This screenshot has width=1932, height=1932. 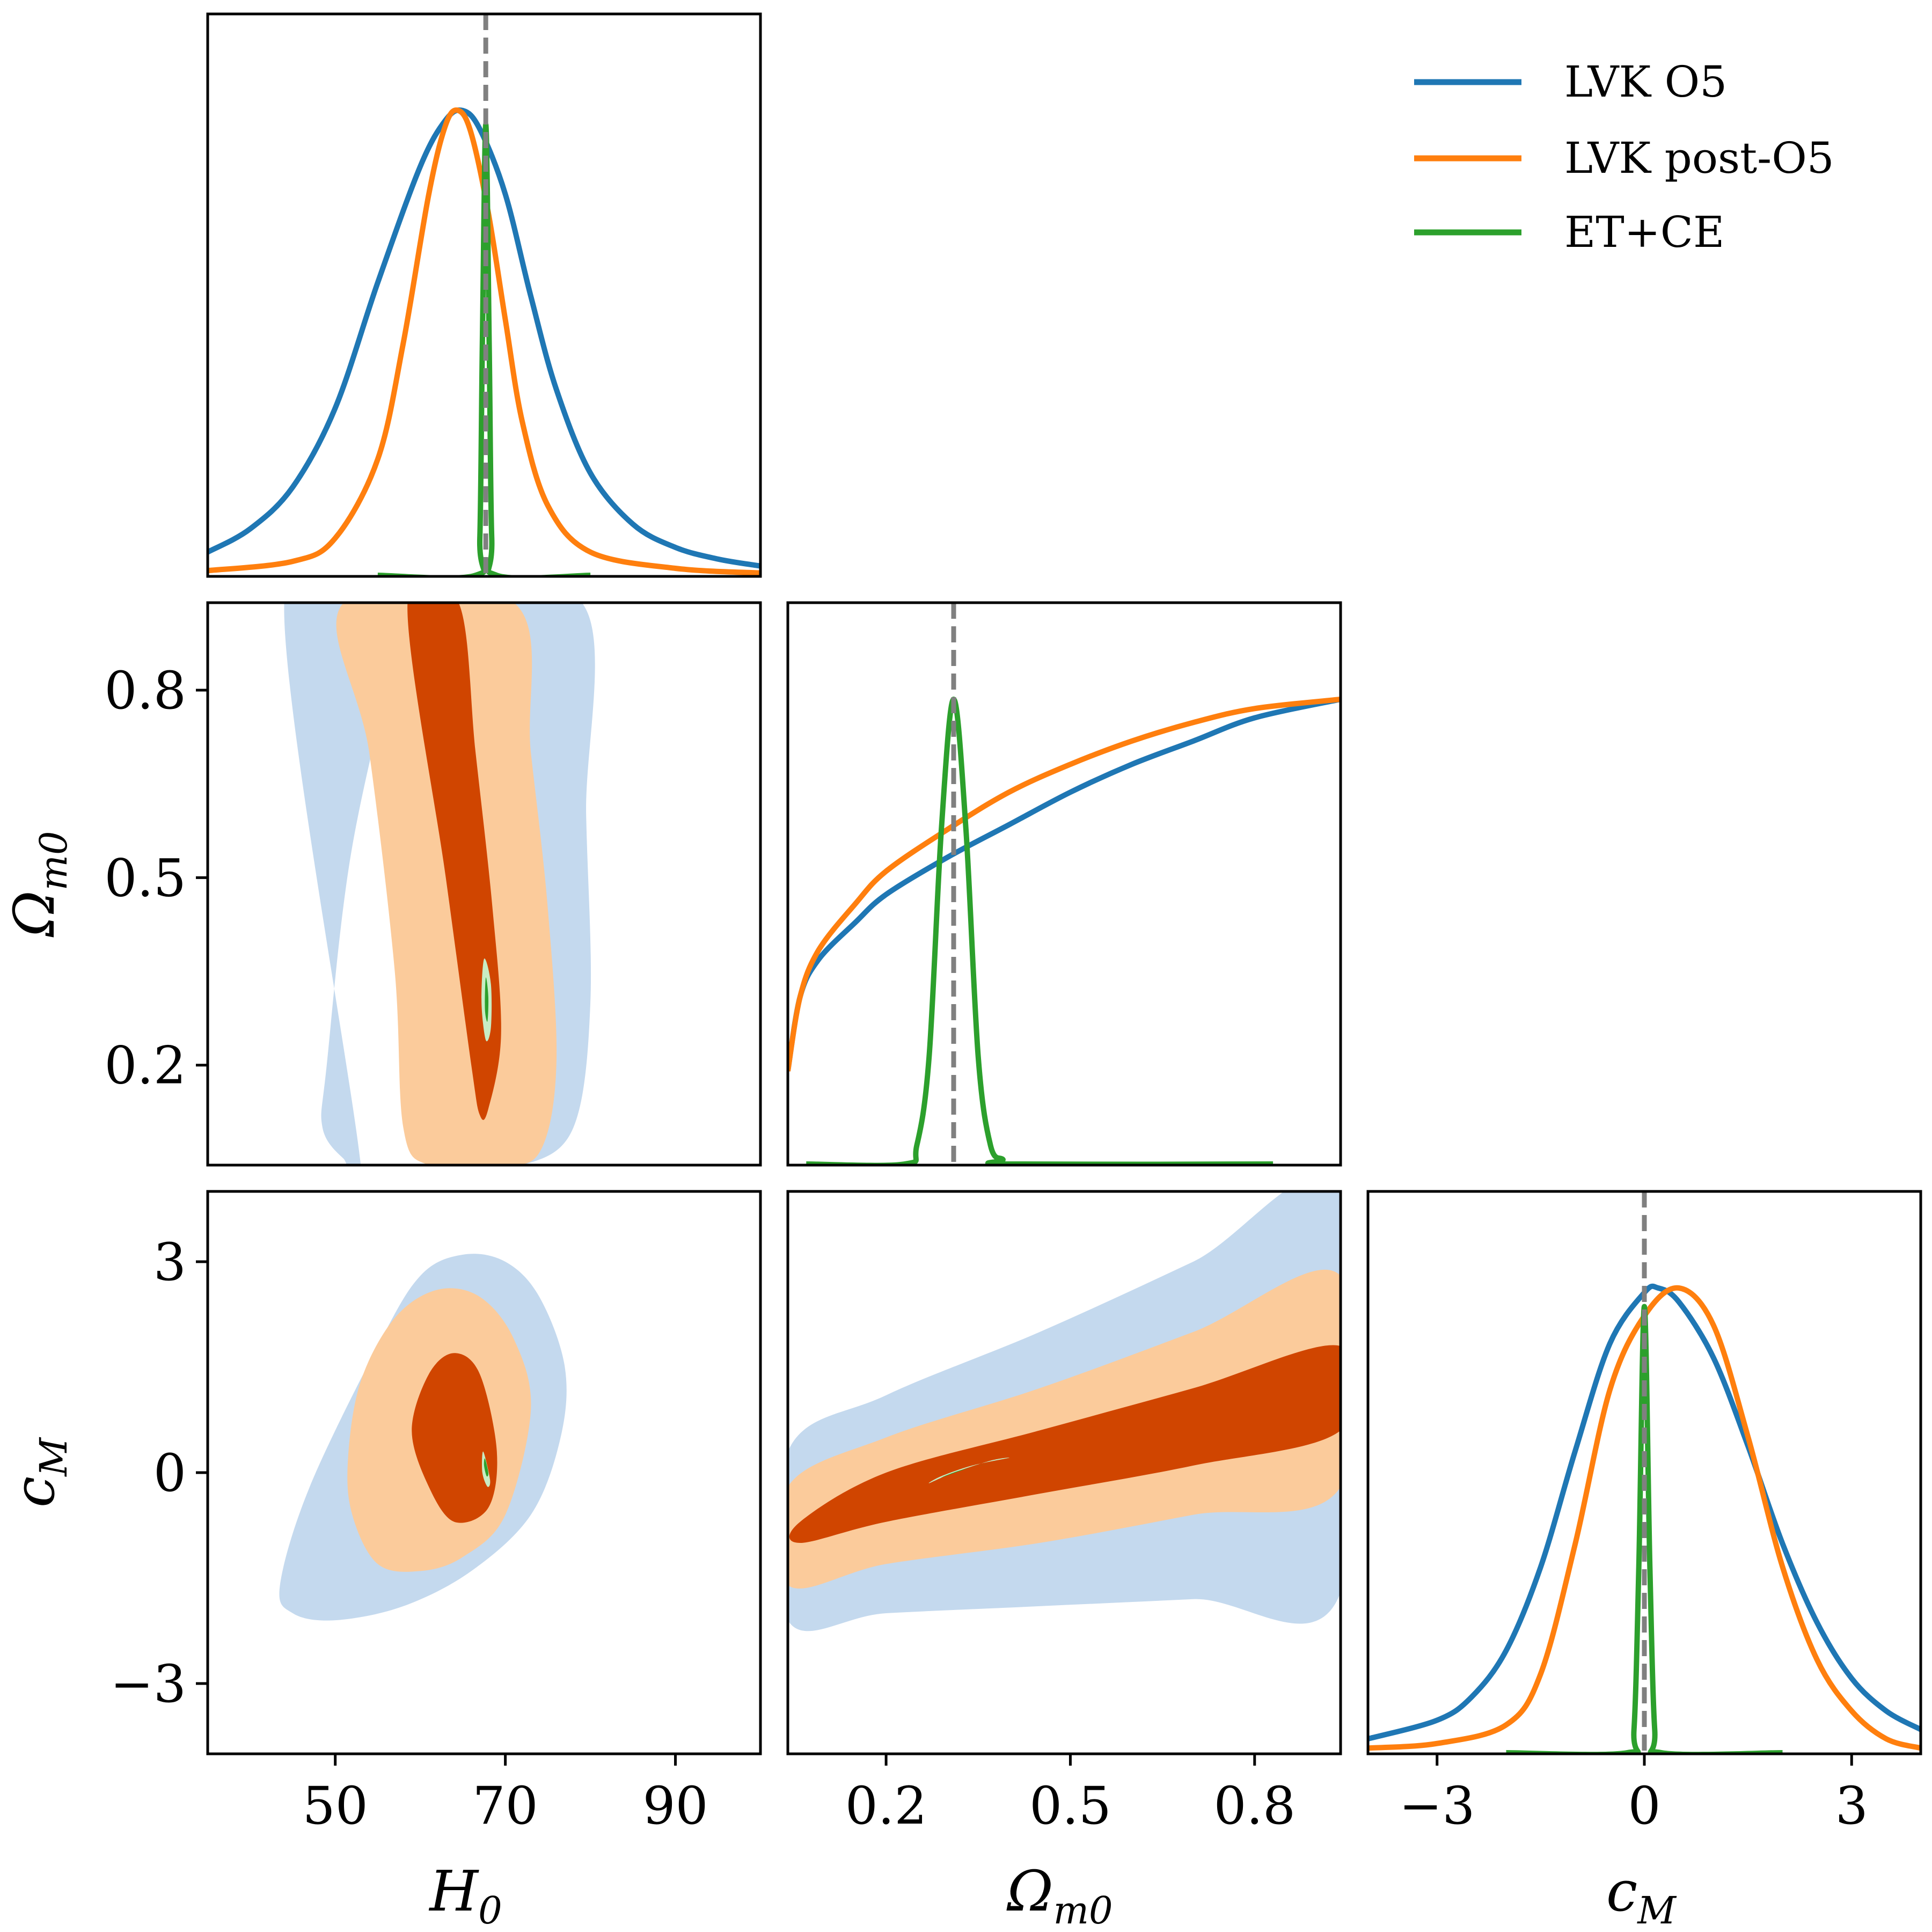 I want to click on xtick-label-H0-0: 50, so click(x=335, y=1806).